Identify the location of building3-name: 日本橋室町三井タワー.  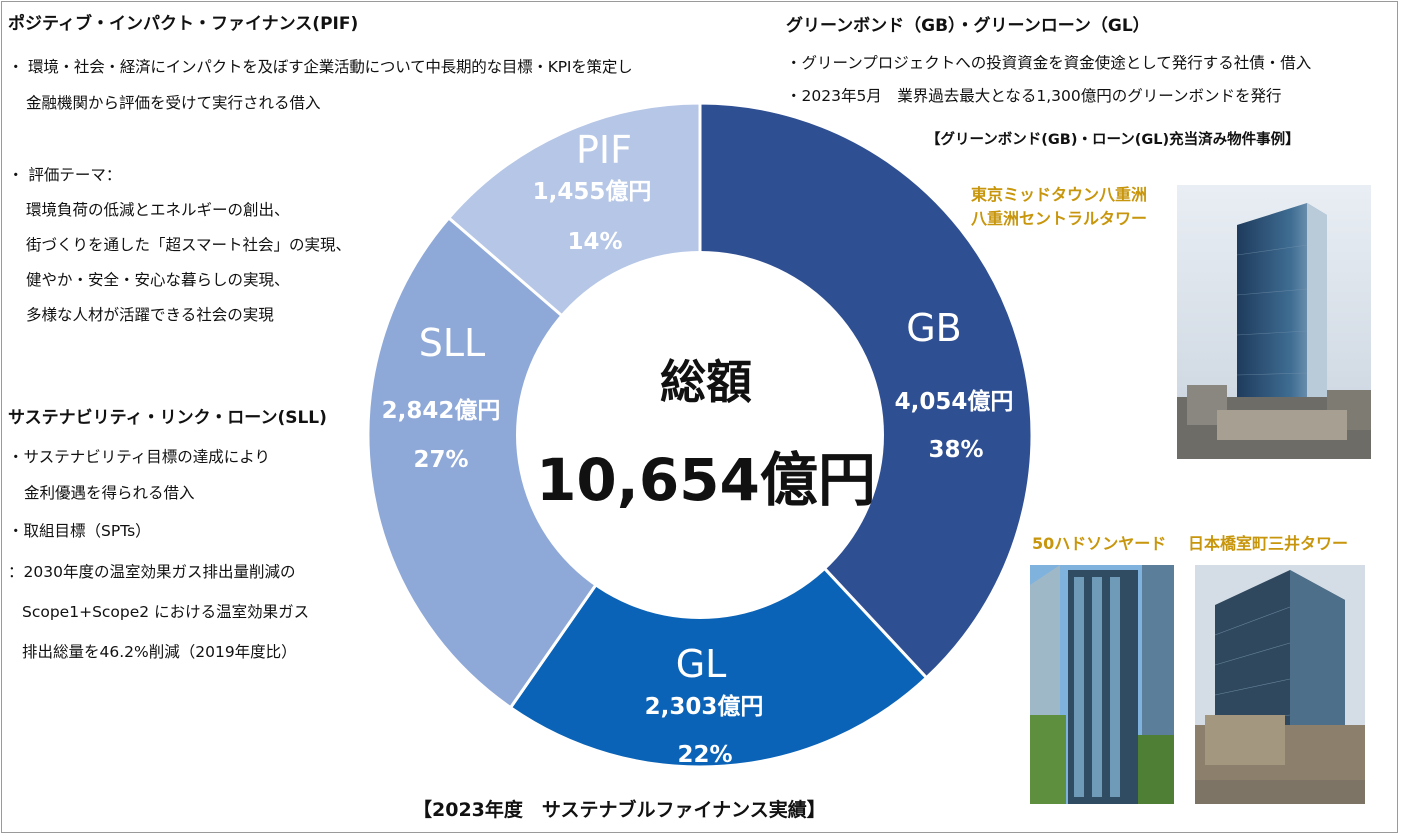
(1268, 543).